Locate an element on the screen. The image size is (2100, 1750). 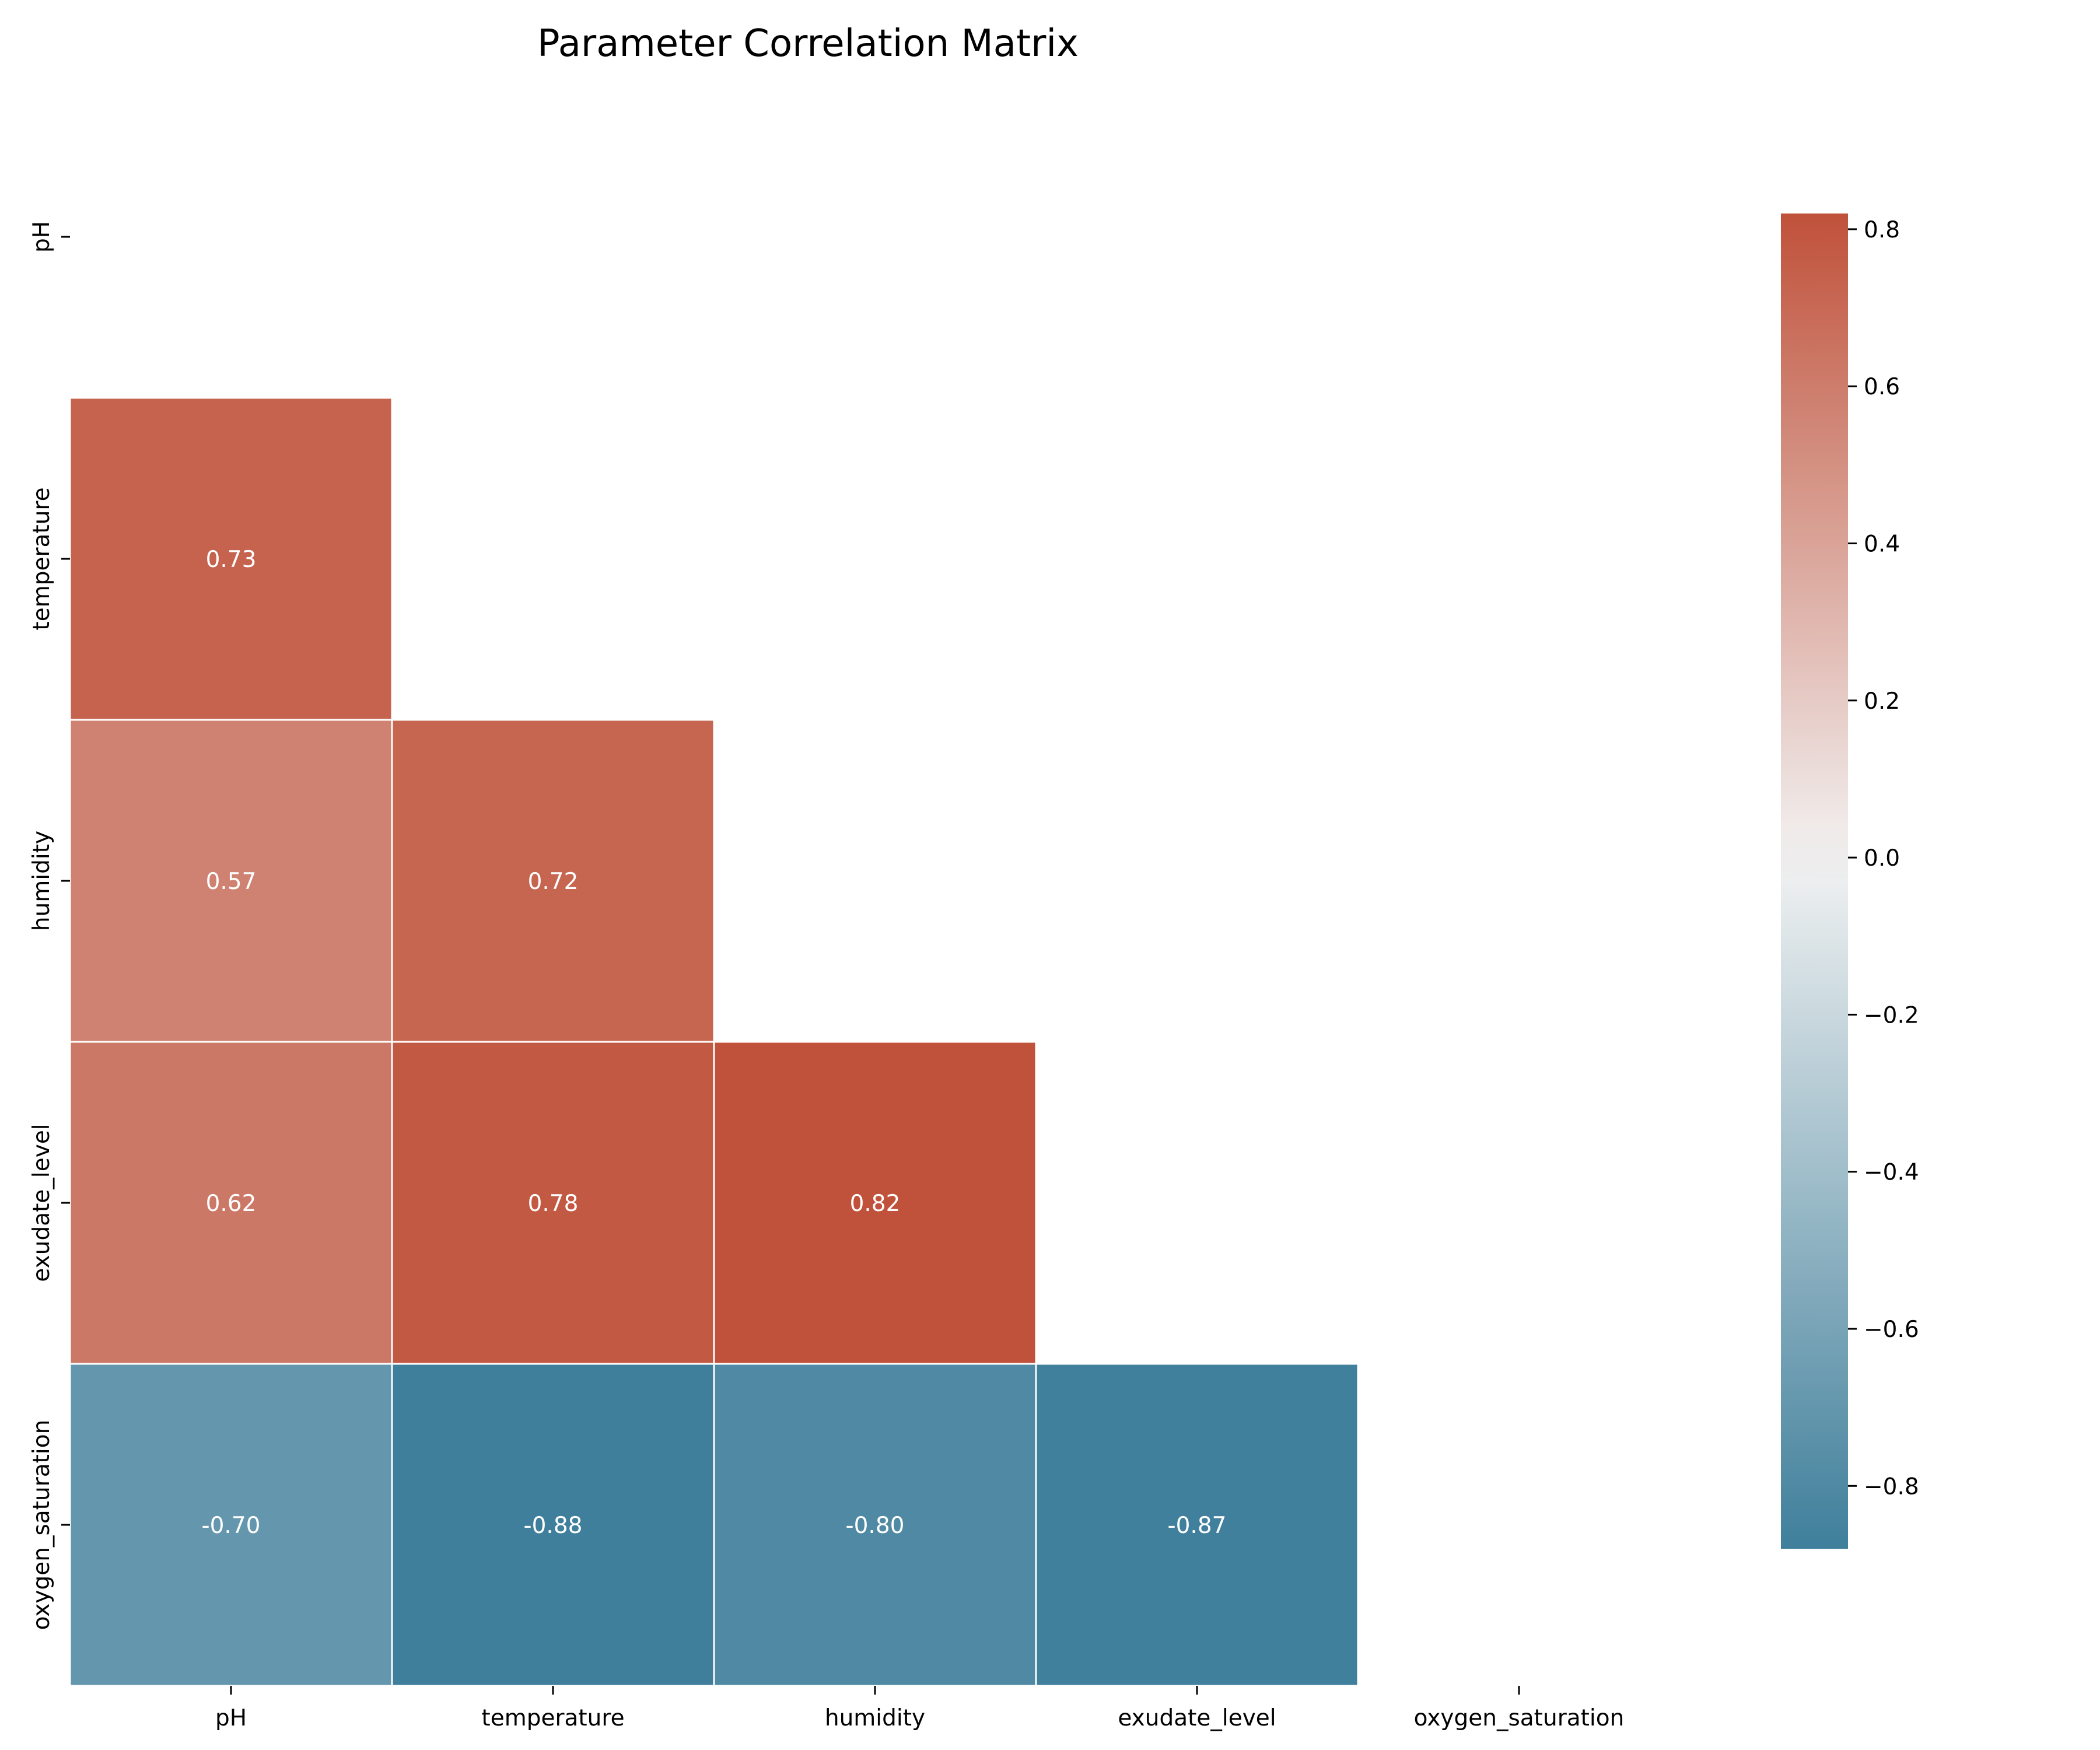
cell-value-label: 0.57 is located at coordinates (231, 882).